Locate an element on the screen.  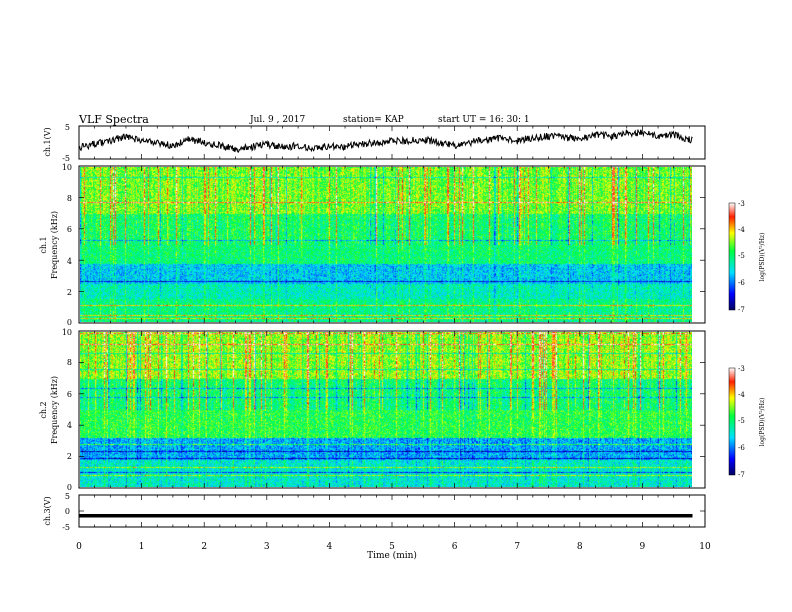
ch3-voltage-ylabel: ch.3(V) is located at coordinates (47, 510).